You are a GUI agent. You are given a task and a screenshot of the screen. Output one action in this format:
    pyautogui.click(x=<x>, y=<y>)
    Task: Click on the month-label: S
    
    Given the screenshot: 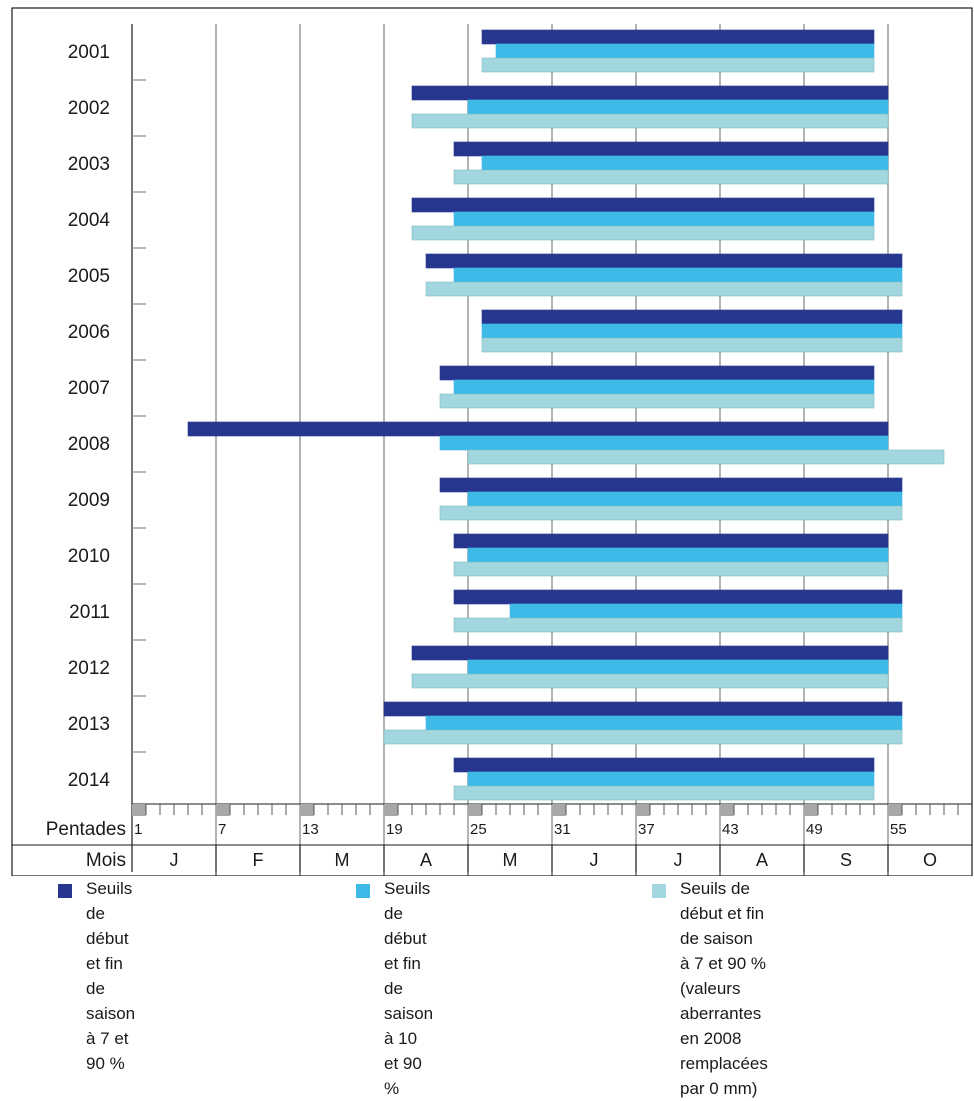 What is the action you would take?
    pyautogui.click(x=846, y=860)
    